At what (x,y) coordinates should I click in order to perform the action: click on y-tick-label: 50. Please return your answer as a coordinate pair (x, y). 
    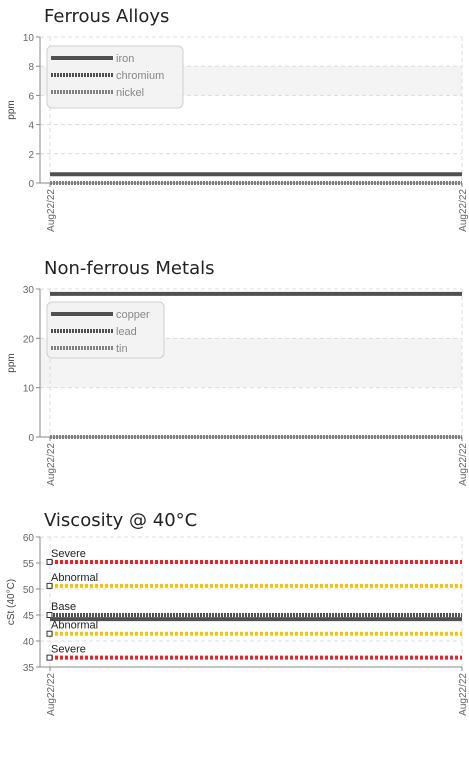
    Looking at the image, I should click on (29, 590).